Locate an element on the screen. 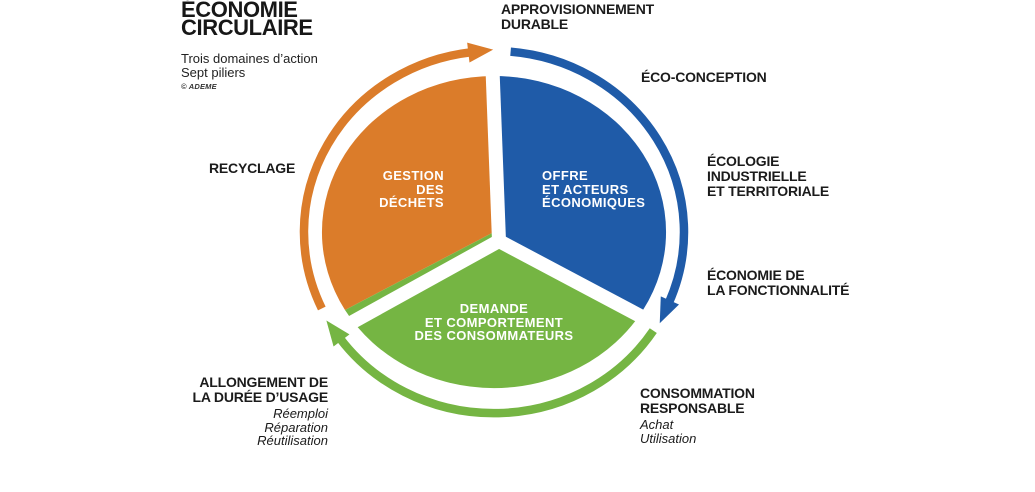  pillar-line: LA FONCTIONNALITÉ is located at coordinates (778, 290).